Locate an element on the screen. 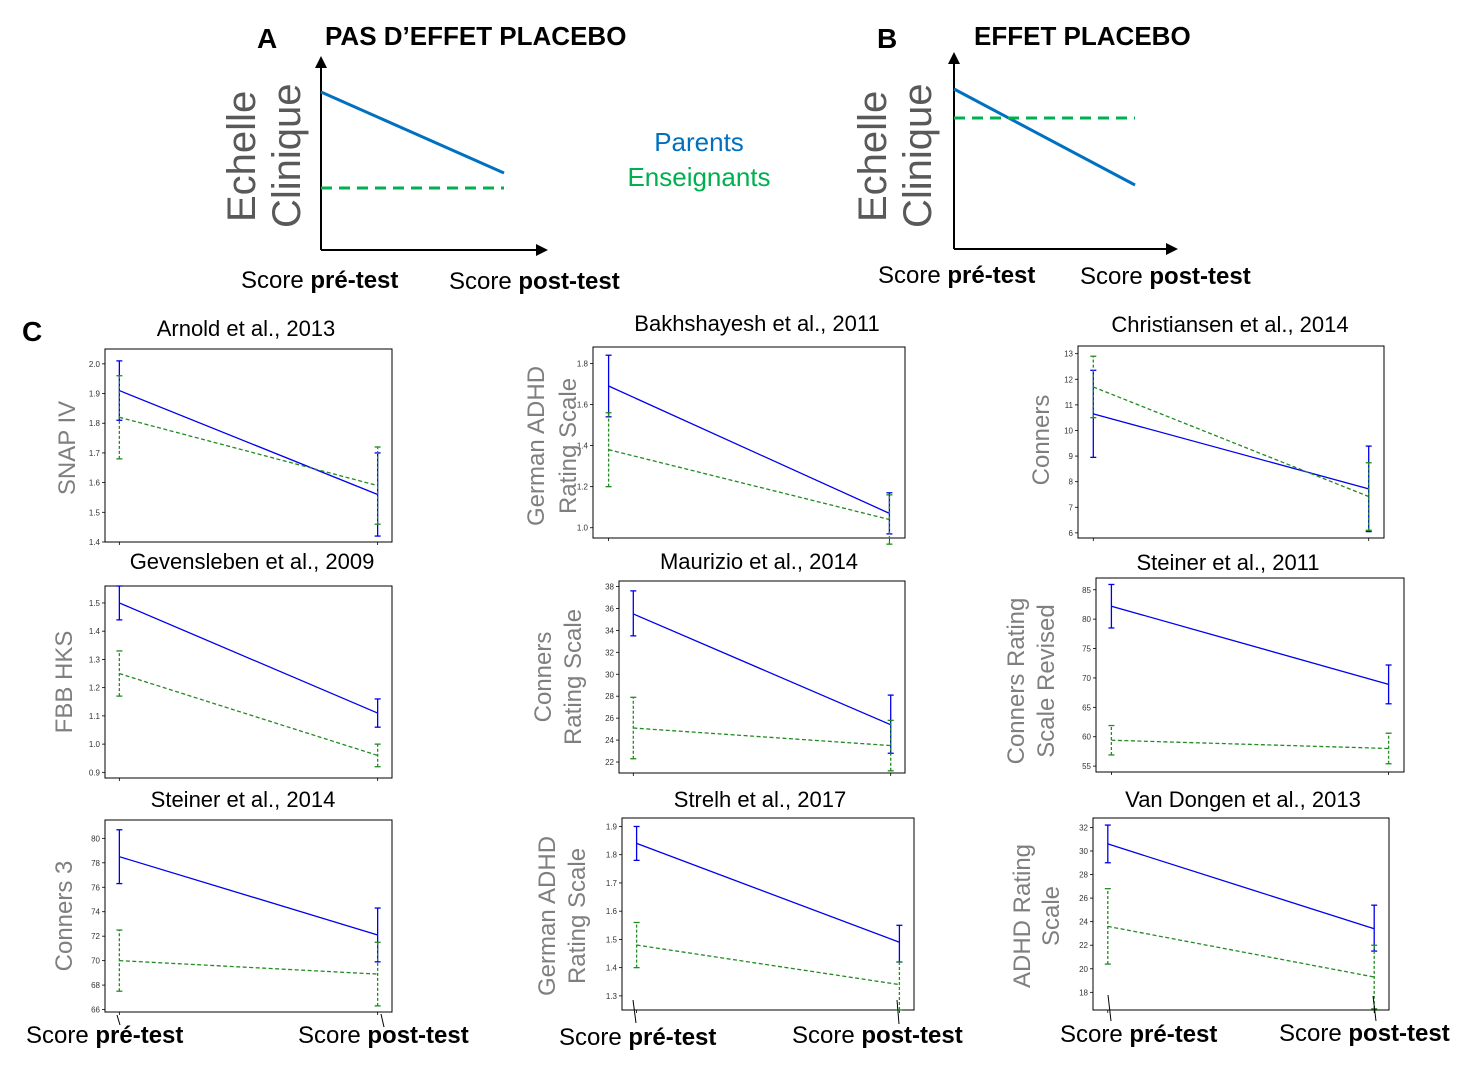 This screenshot has height=1067, width=1474. y-tick-label: 85 is located at coordinates (1086, 590).